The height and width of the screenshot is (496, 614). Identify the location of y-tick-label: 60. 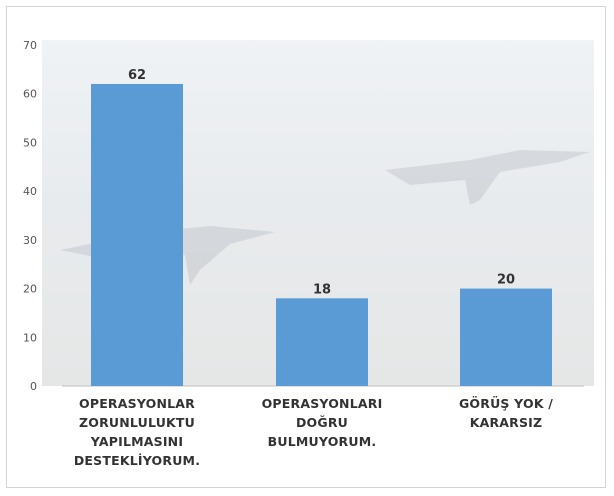
(30, 94).